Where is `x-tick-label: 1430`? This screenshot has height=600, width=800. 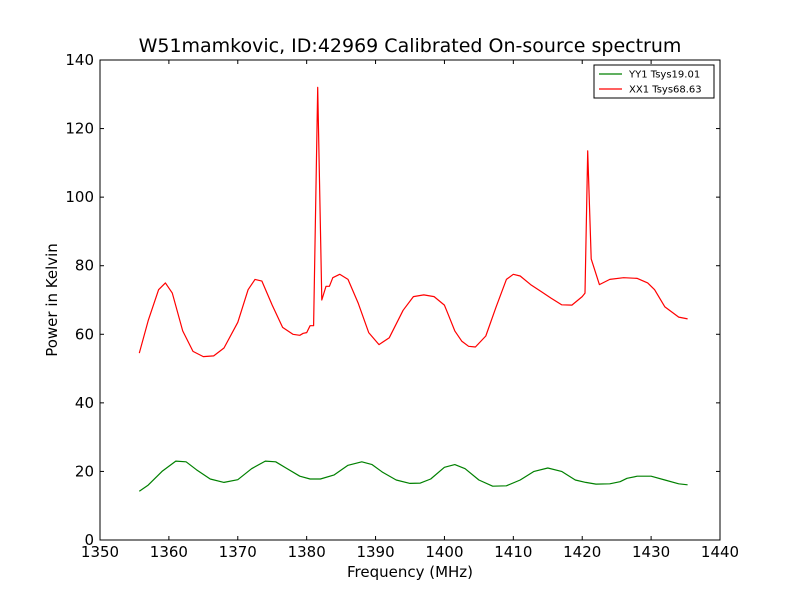
x-tick-label: 1430 is located at coordinates (651, 552).